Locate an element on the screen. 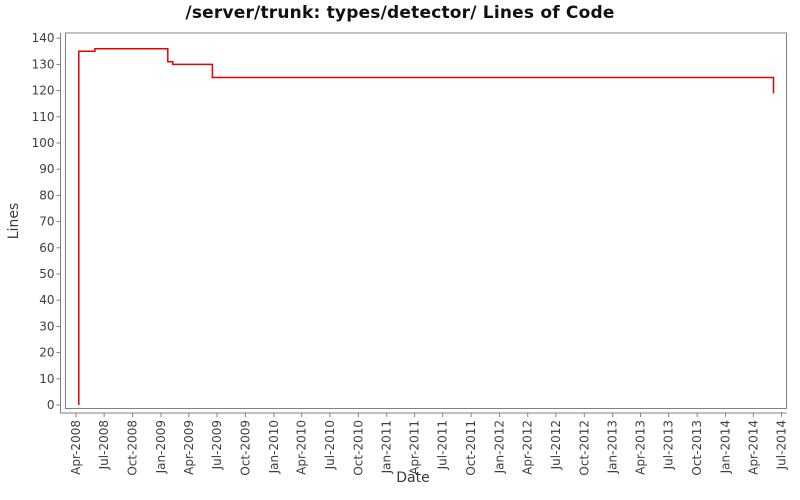  x-tick-label: Apr-2013 is located at coordinates (641, 447).